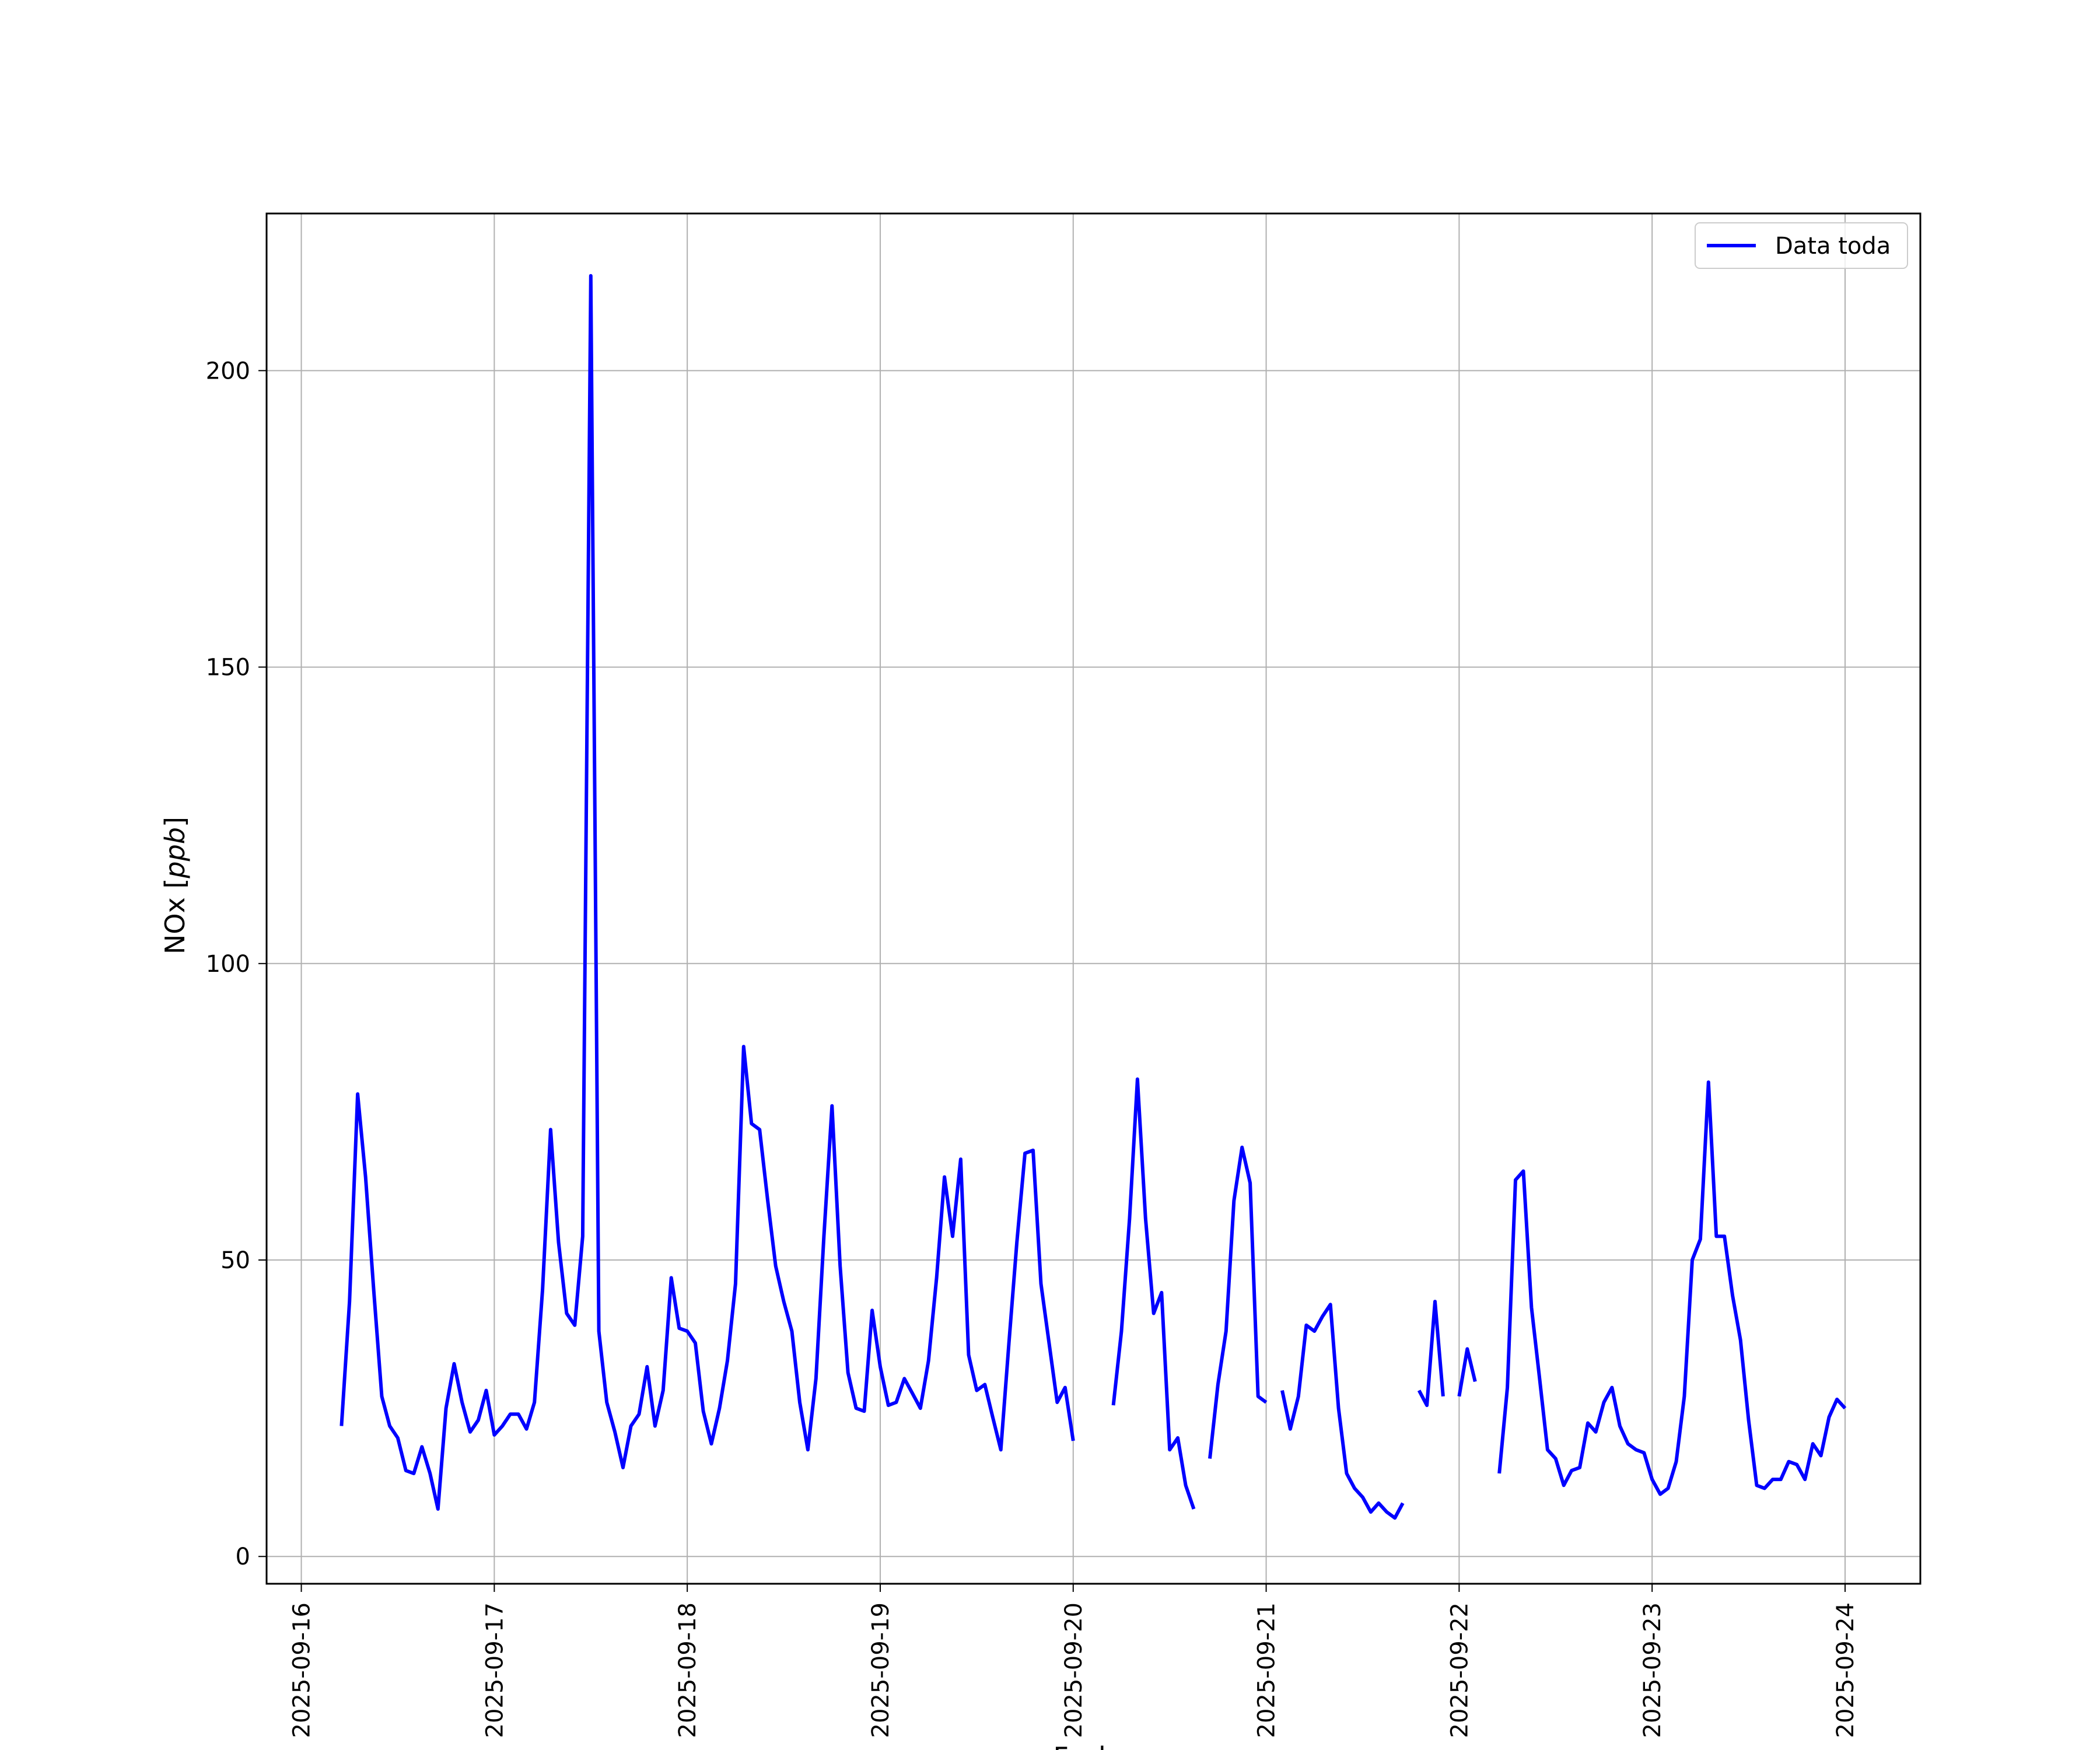  I want to click on x-tick-label: 2025-09-17, so click(494, 1670).